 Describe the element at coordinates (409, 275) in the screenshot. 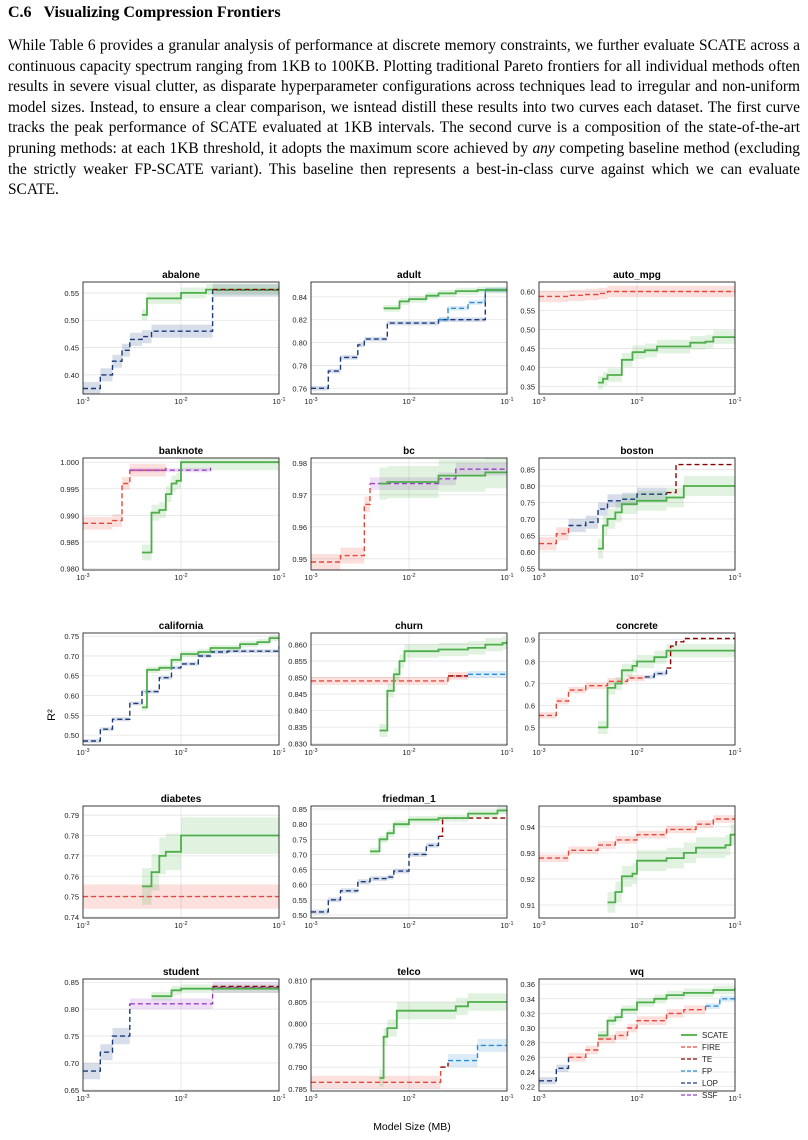

I see `subplot-title: adult` at that location.